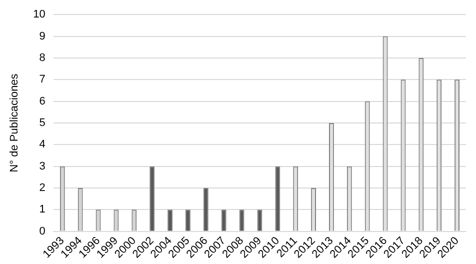 The image size is (476, 264). What do you see at coordinates (42, 36) in the screenshot?
I see `y-tick-label: 9` at bounding box center [42, 36].